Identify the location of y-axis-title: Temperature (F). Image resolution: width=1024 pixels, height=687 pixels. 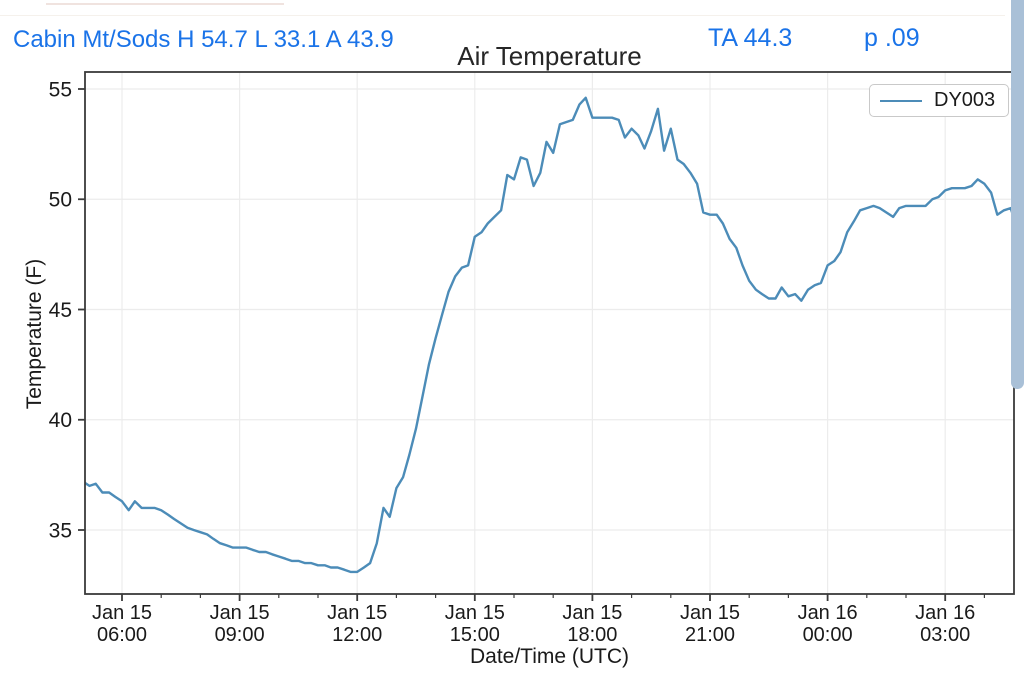
(34, 334).